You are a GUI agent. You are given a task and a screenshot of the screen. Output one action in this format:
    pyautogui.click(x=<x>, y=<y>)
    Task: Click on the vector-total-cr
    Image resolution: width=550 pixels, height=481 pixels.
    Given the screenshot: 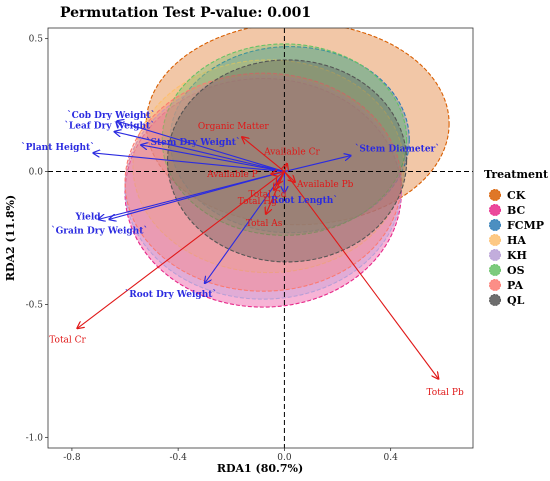 What is the action you would take?
    pyautogui.click(x=181, y=250)
    